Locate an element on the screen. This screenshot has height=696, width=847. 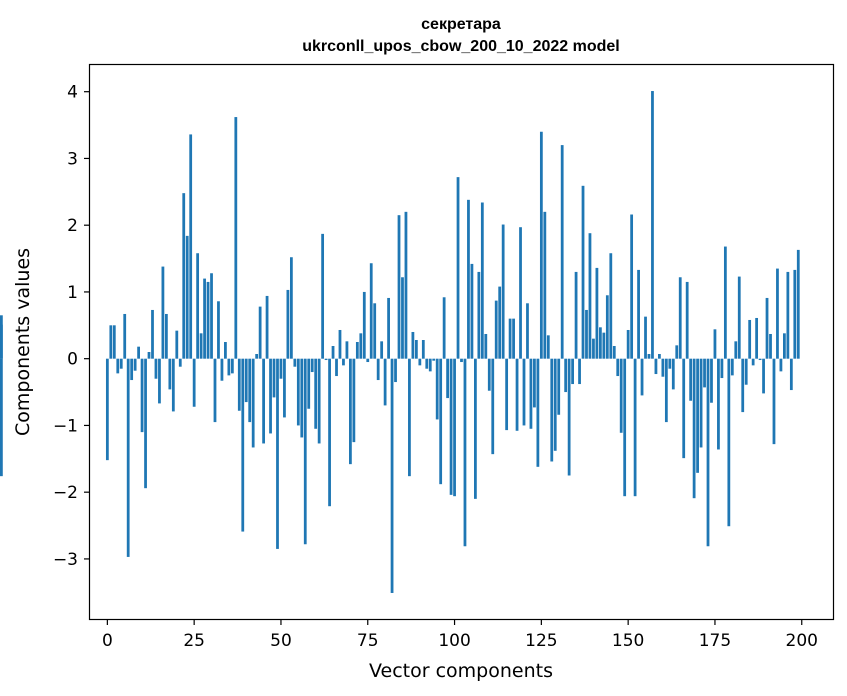
x-axis-label: Vector components is located at coordinates (461, 671).